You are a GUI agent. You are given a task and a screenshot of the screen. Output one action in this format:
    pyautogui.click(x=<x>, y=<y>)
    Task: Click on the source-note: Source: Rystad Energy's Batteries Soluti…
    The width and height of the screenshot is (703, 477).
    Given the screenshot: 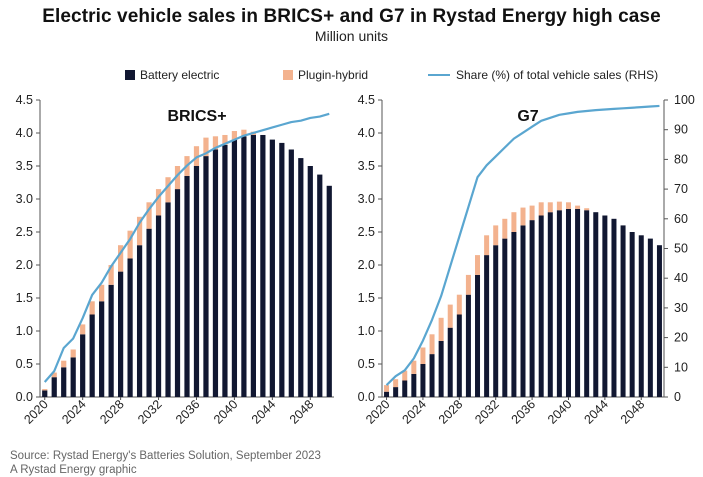 What is the action you would take?
    pyautogui.click(x=165, y=463)
    